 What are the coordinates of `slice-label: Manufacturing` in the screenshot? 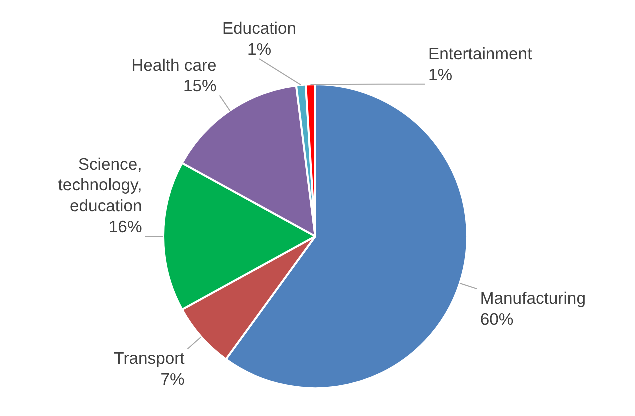 It's located at (533, 298).